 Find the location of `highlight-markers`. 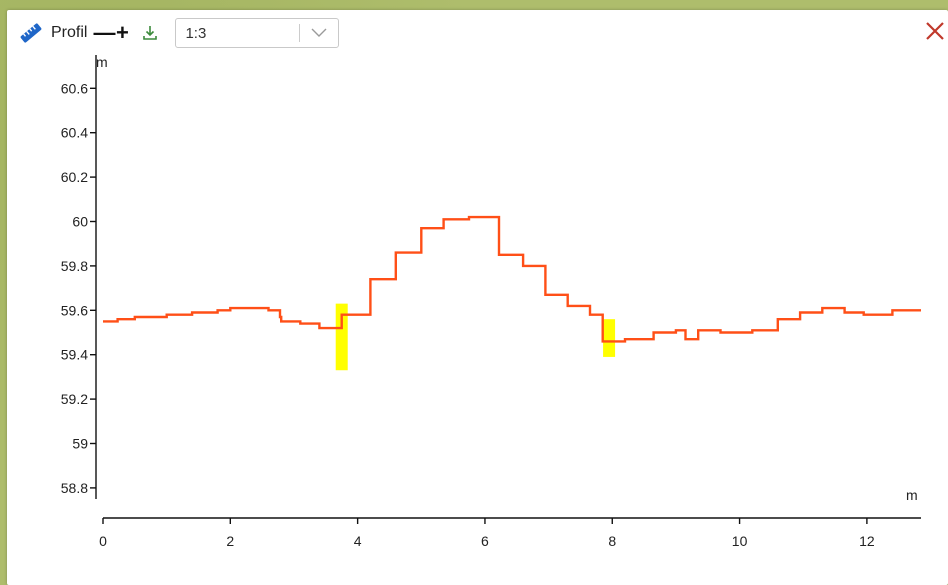

highlight-markers is located at coordinates (475, 337).